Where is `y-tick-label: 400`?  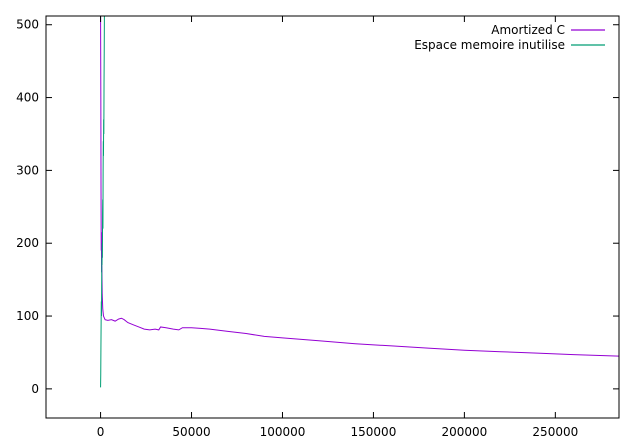
y-tick-label: 400 is located at coordinates (27, 98).